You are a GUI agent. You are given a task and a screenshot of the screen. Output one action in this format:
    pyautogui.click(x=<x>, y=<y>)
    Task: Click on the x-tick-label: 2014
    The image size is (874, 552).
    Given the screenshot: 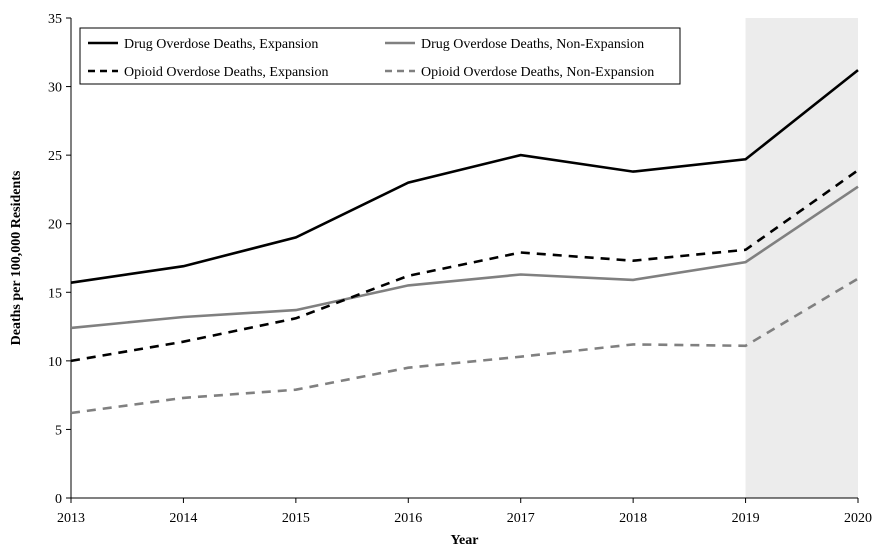 What is the action you would take?
    pyautogui.click(x=183, y=518)
    